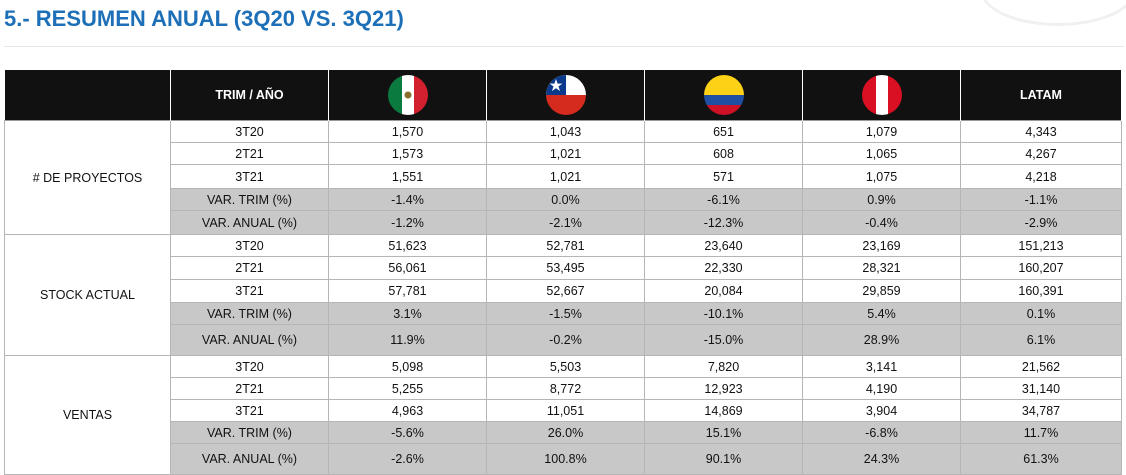  What do you see at coordinates (407, 410) in the screenshot?
I see `cell-mexico: 4,963` at bounding box center [407, 410].